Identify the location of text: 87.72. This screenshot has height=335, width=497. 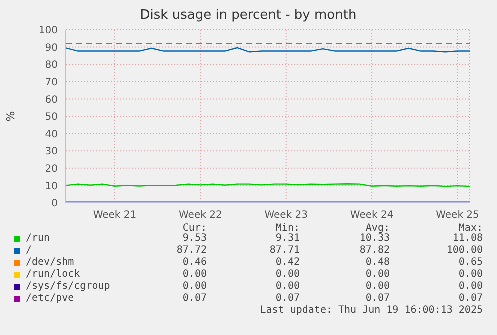
(191, 250).